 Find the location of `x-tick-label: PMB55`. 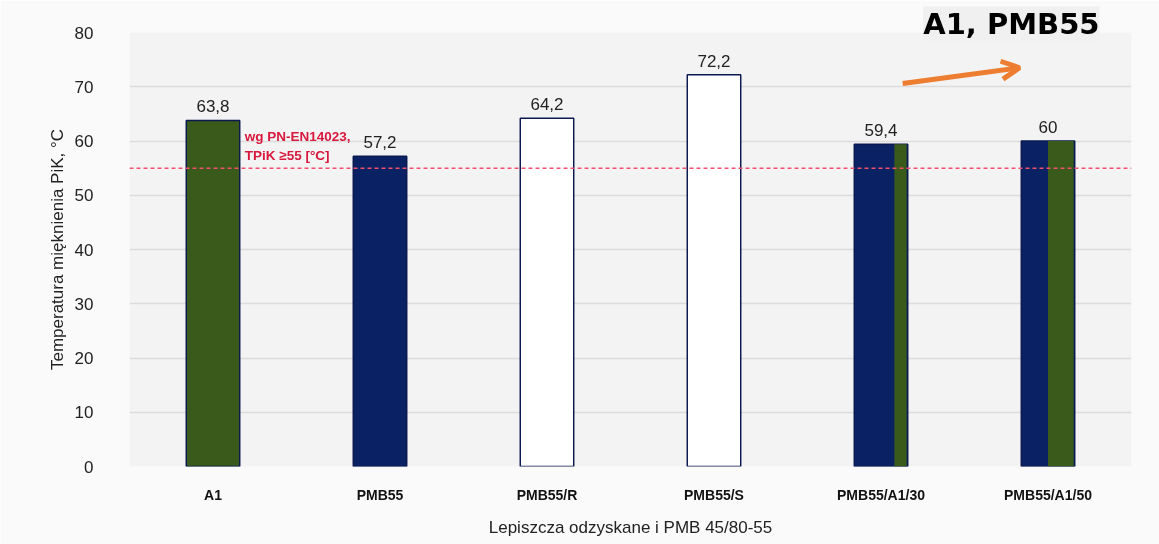

x-tick-label: PMB55 is located at coordinates (380, 494).